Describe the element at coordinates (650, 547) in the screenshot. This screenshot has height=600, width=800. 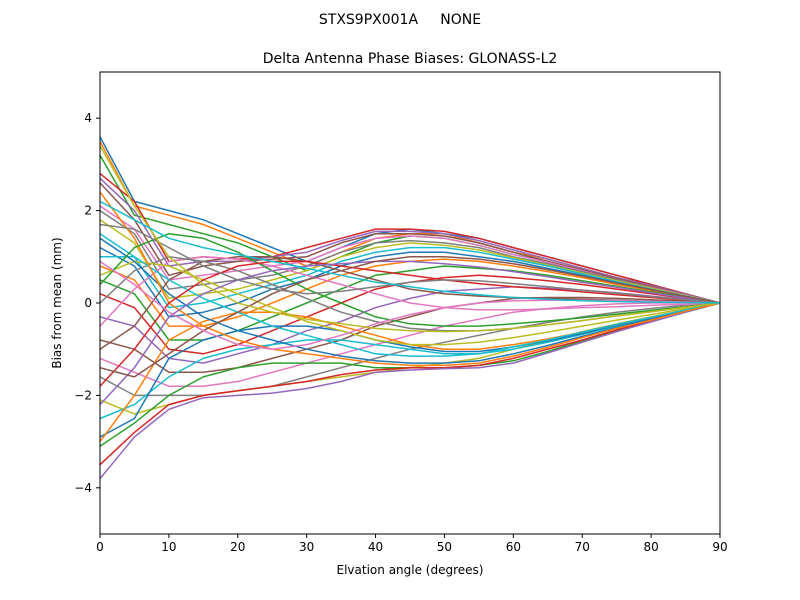
I see `x-tick-label: 80` at that location.